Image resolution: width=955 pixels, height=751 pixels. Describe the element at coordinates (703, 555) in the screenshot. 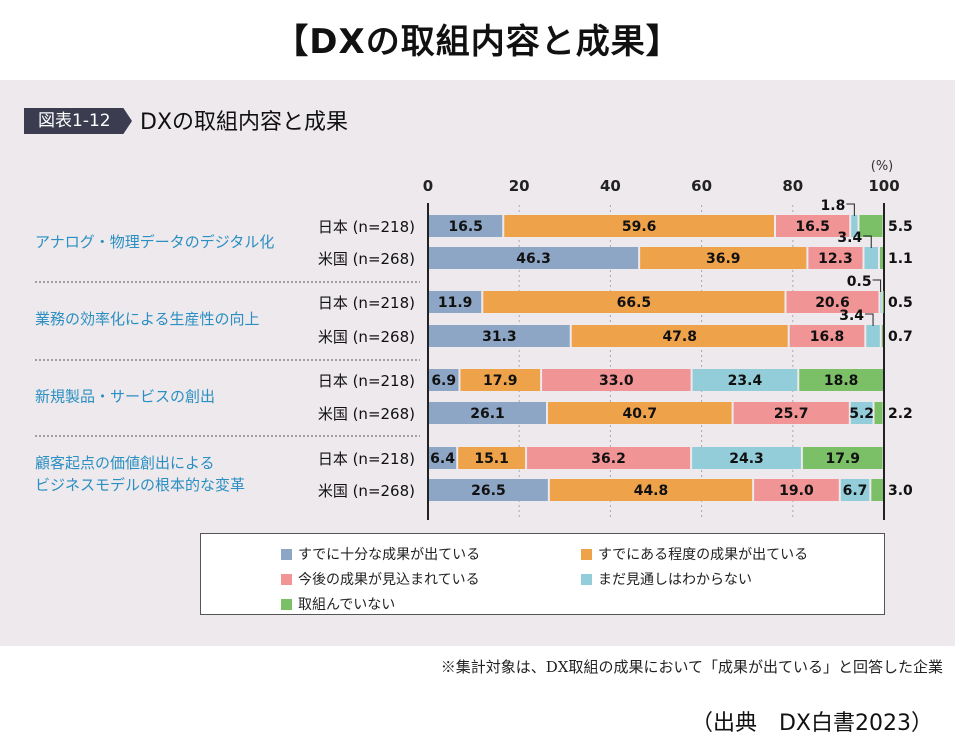

I see `legend-label: すでにある程度の成果が出ている` at that location.